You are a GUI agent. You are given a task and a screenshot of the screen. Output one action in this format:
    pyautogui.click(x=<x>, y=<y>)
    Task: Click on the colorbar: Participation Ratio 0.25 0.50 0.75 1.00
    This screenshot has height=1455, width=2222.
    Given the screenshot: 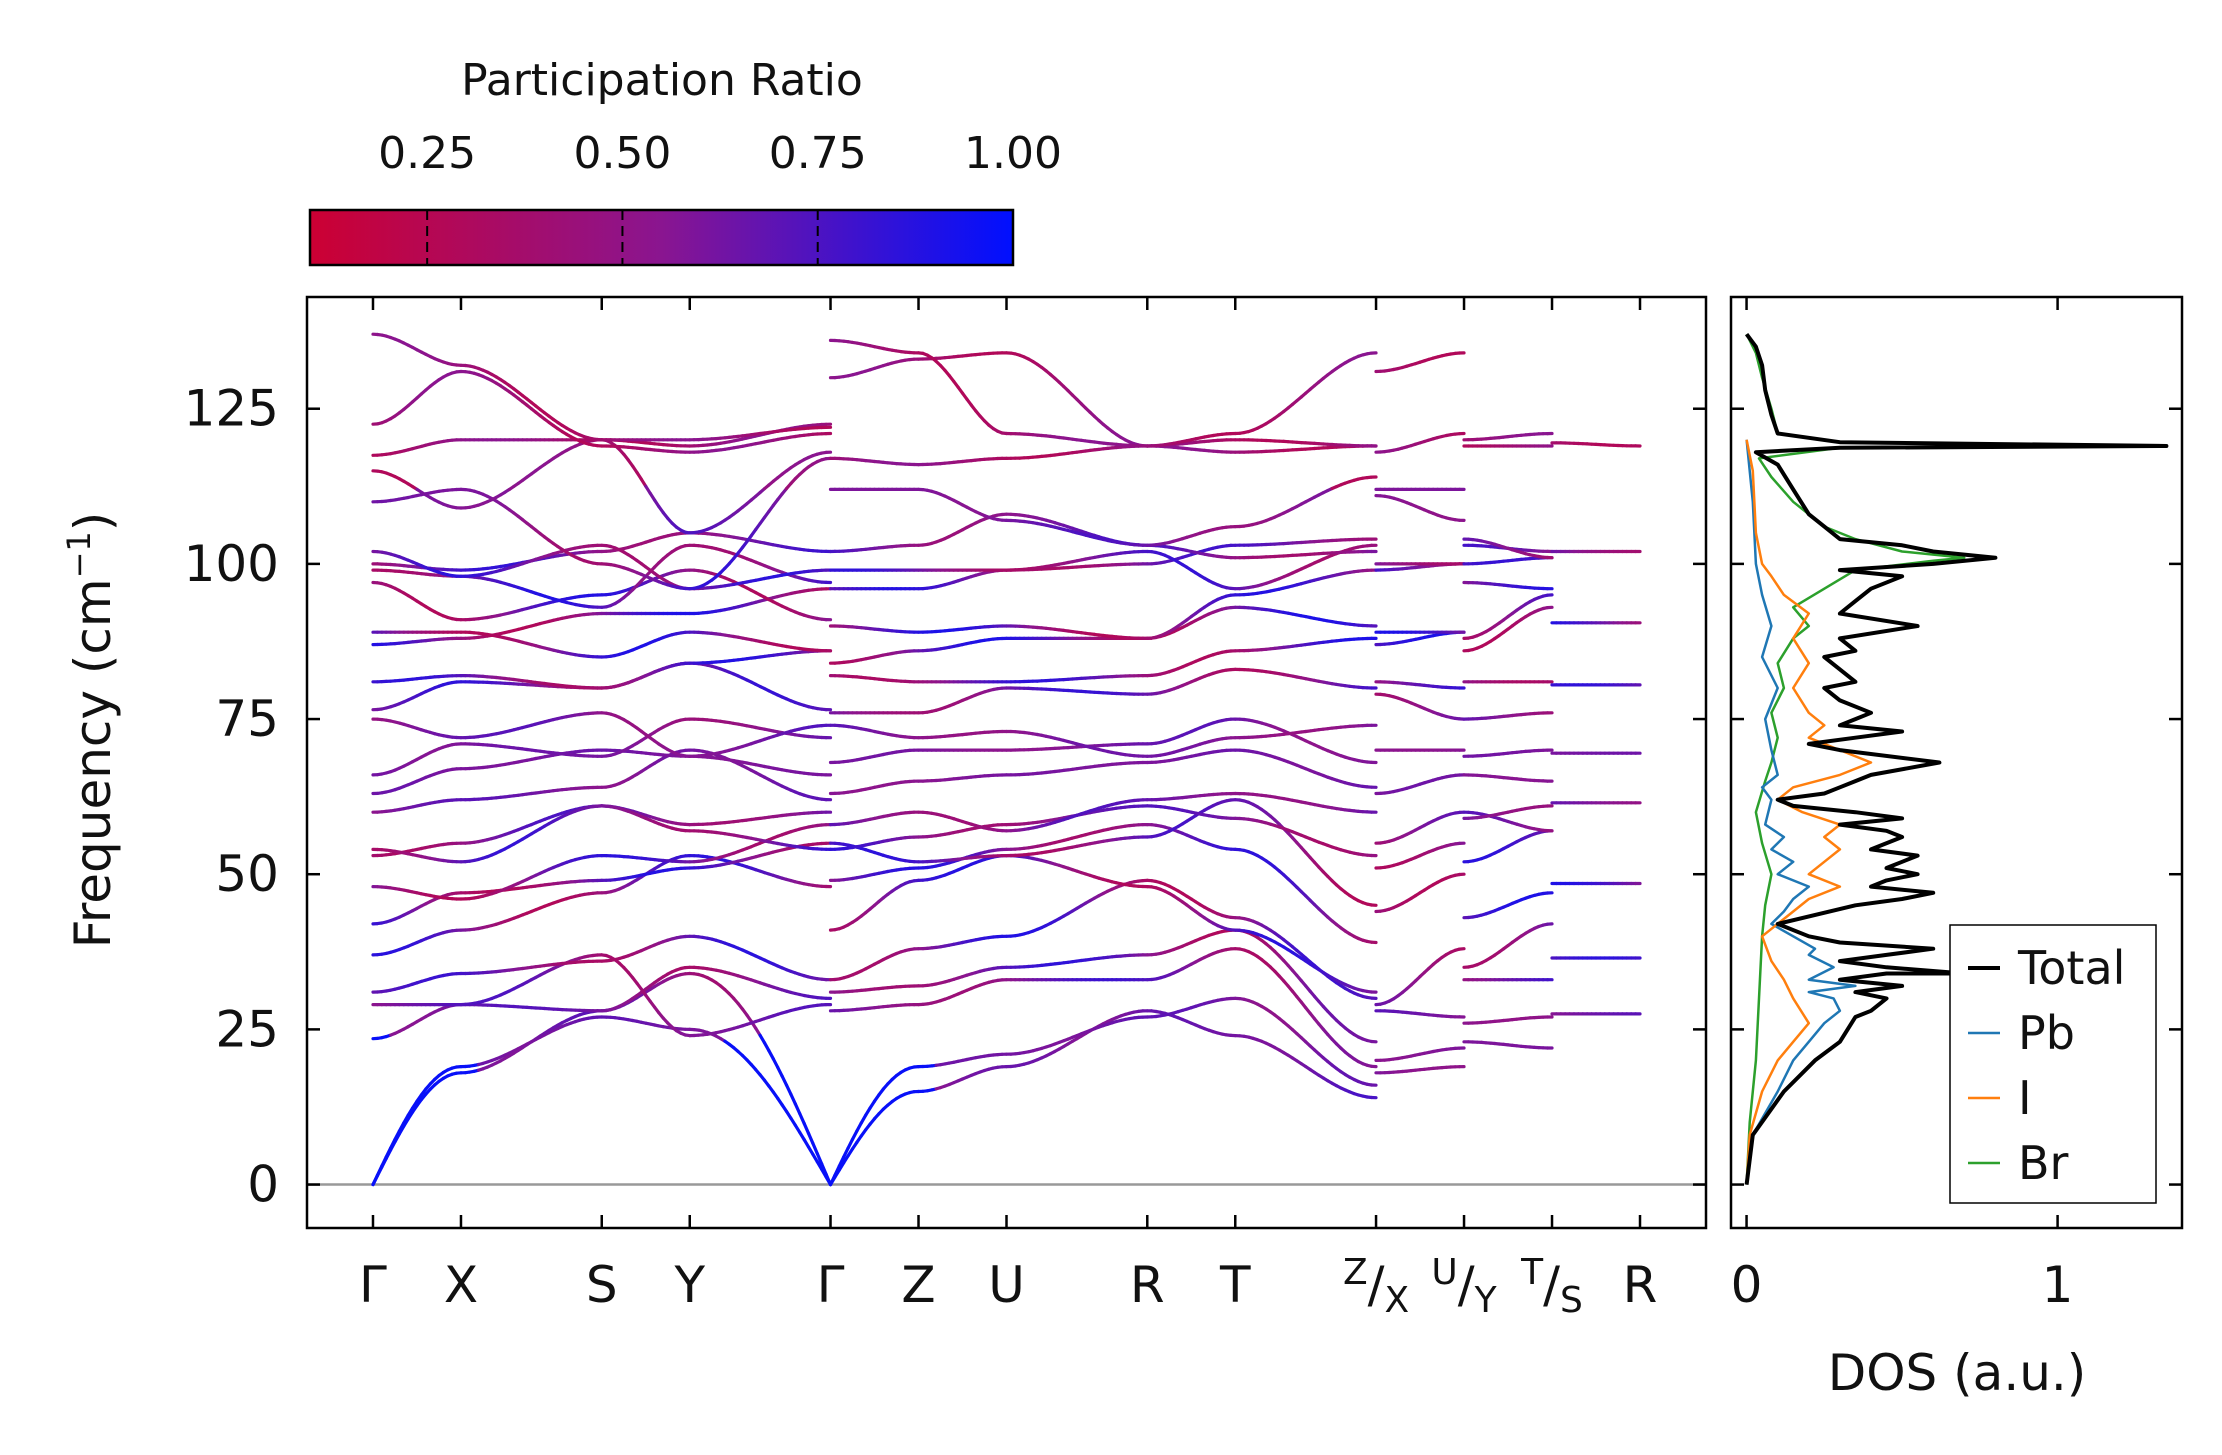 What is the action you would take?
    pyautogui.click(x=685, y=161)
    